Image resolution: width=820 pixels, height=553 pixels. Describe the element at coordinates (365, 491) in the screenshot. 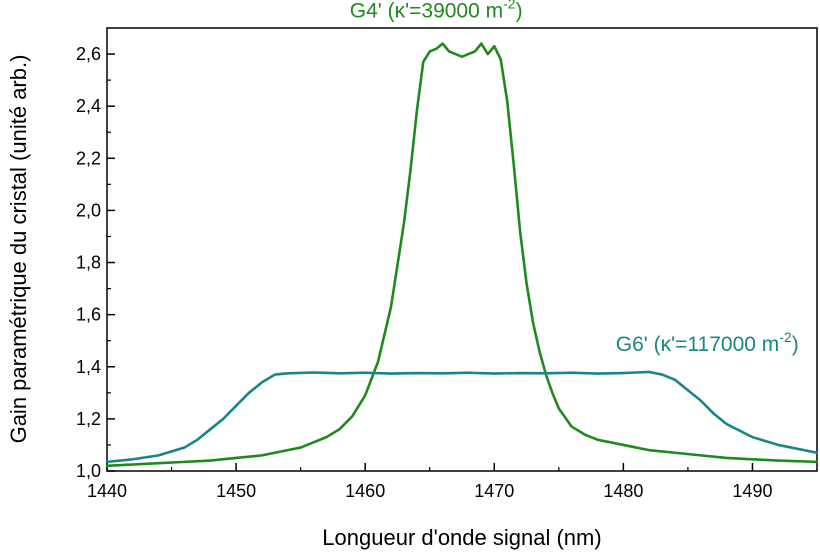

I see `x-tick-label: 1460` at that location.